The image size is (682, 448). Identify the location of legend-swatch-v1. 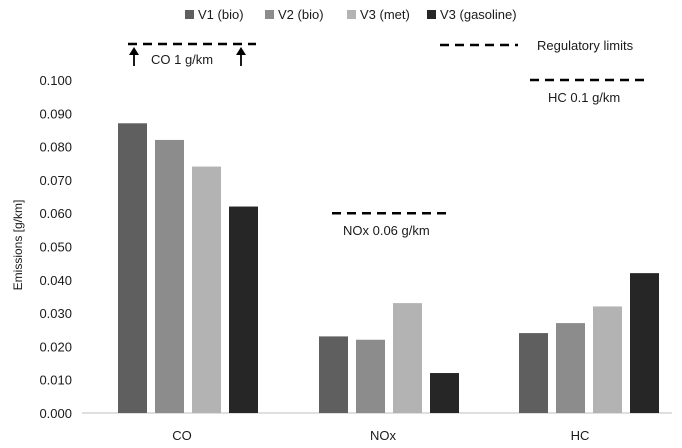
(189, 14).